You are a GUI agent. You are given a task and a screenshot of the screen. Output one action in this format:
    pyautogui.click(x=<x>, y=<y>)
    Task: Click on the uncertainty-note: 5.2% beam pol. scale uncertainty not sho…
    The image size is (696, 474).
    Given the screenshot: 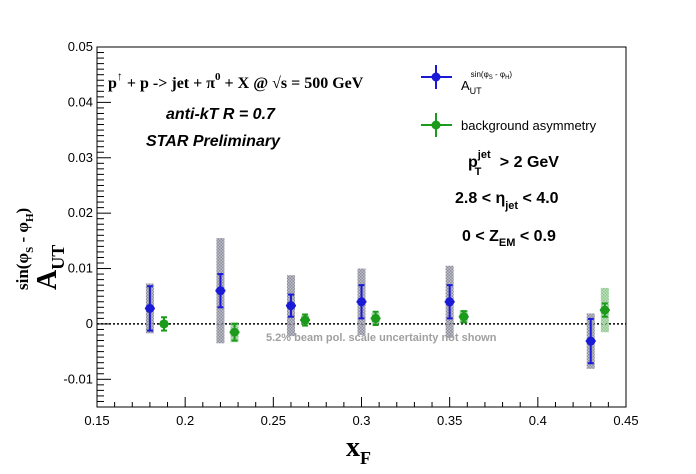 What is the action you would take?
    pyautogui.click(x=381, y=338)
    